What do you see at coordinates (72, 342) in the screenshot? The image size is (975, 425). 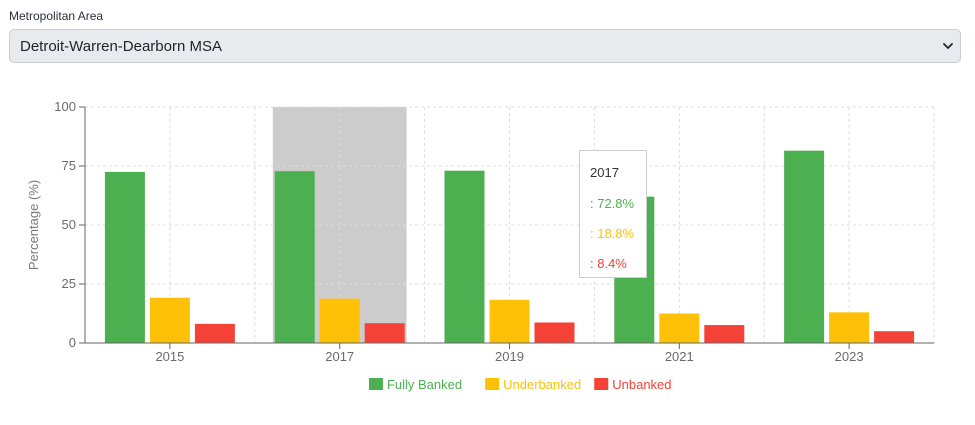 I see `y-tick-label: 0` at bounding box center [72, 342].